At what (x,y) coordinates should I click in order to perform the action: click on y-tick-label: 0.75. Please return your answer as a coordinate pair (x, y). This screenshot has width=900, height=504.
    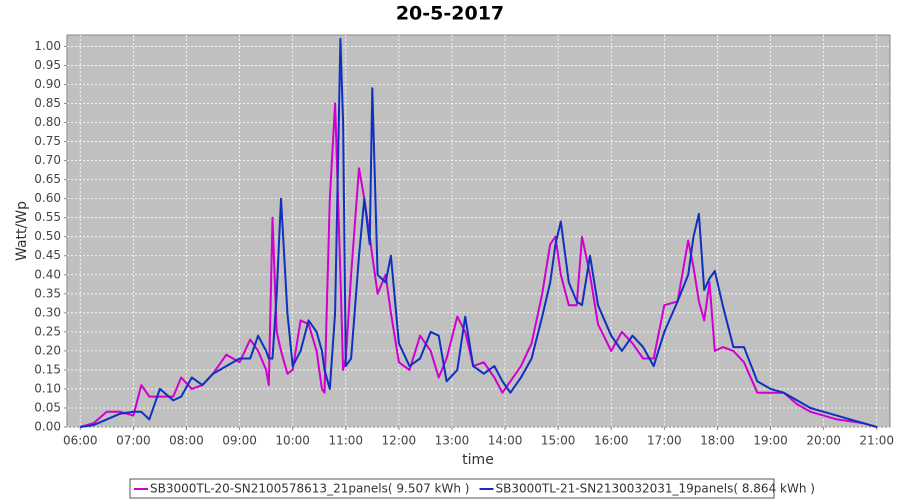
    Looking at the image, I should click on (47, 141).